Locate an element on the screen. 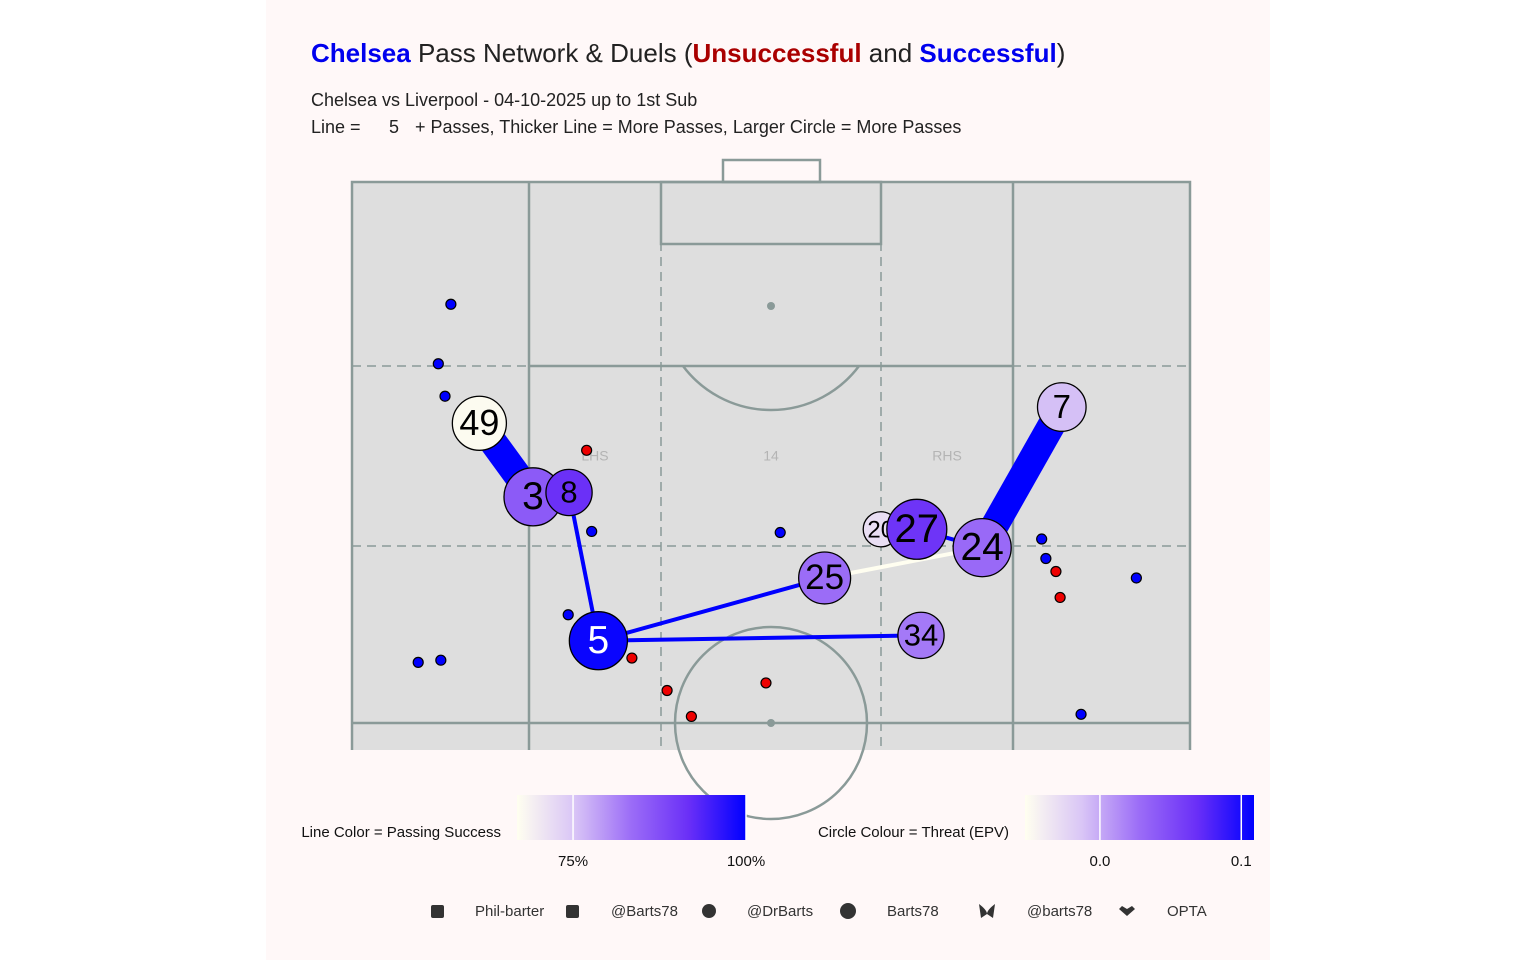  player-label: 3 is located at coordinates (533, 496).